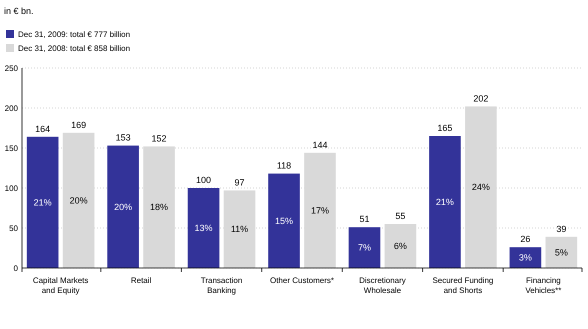 The height and width of the screenshot is (329, 588). What do you see at coordinates (74, 34) in the screenshot?
I see `legend-label: Dec 31, 2009: total € 777 billion` at bounding box center [74, 34].